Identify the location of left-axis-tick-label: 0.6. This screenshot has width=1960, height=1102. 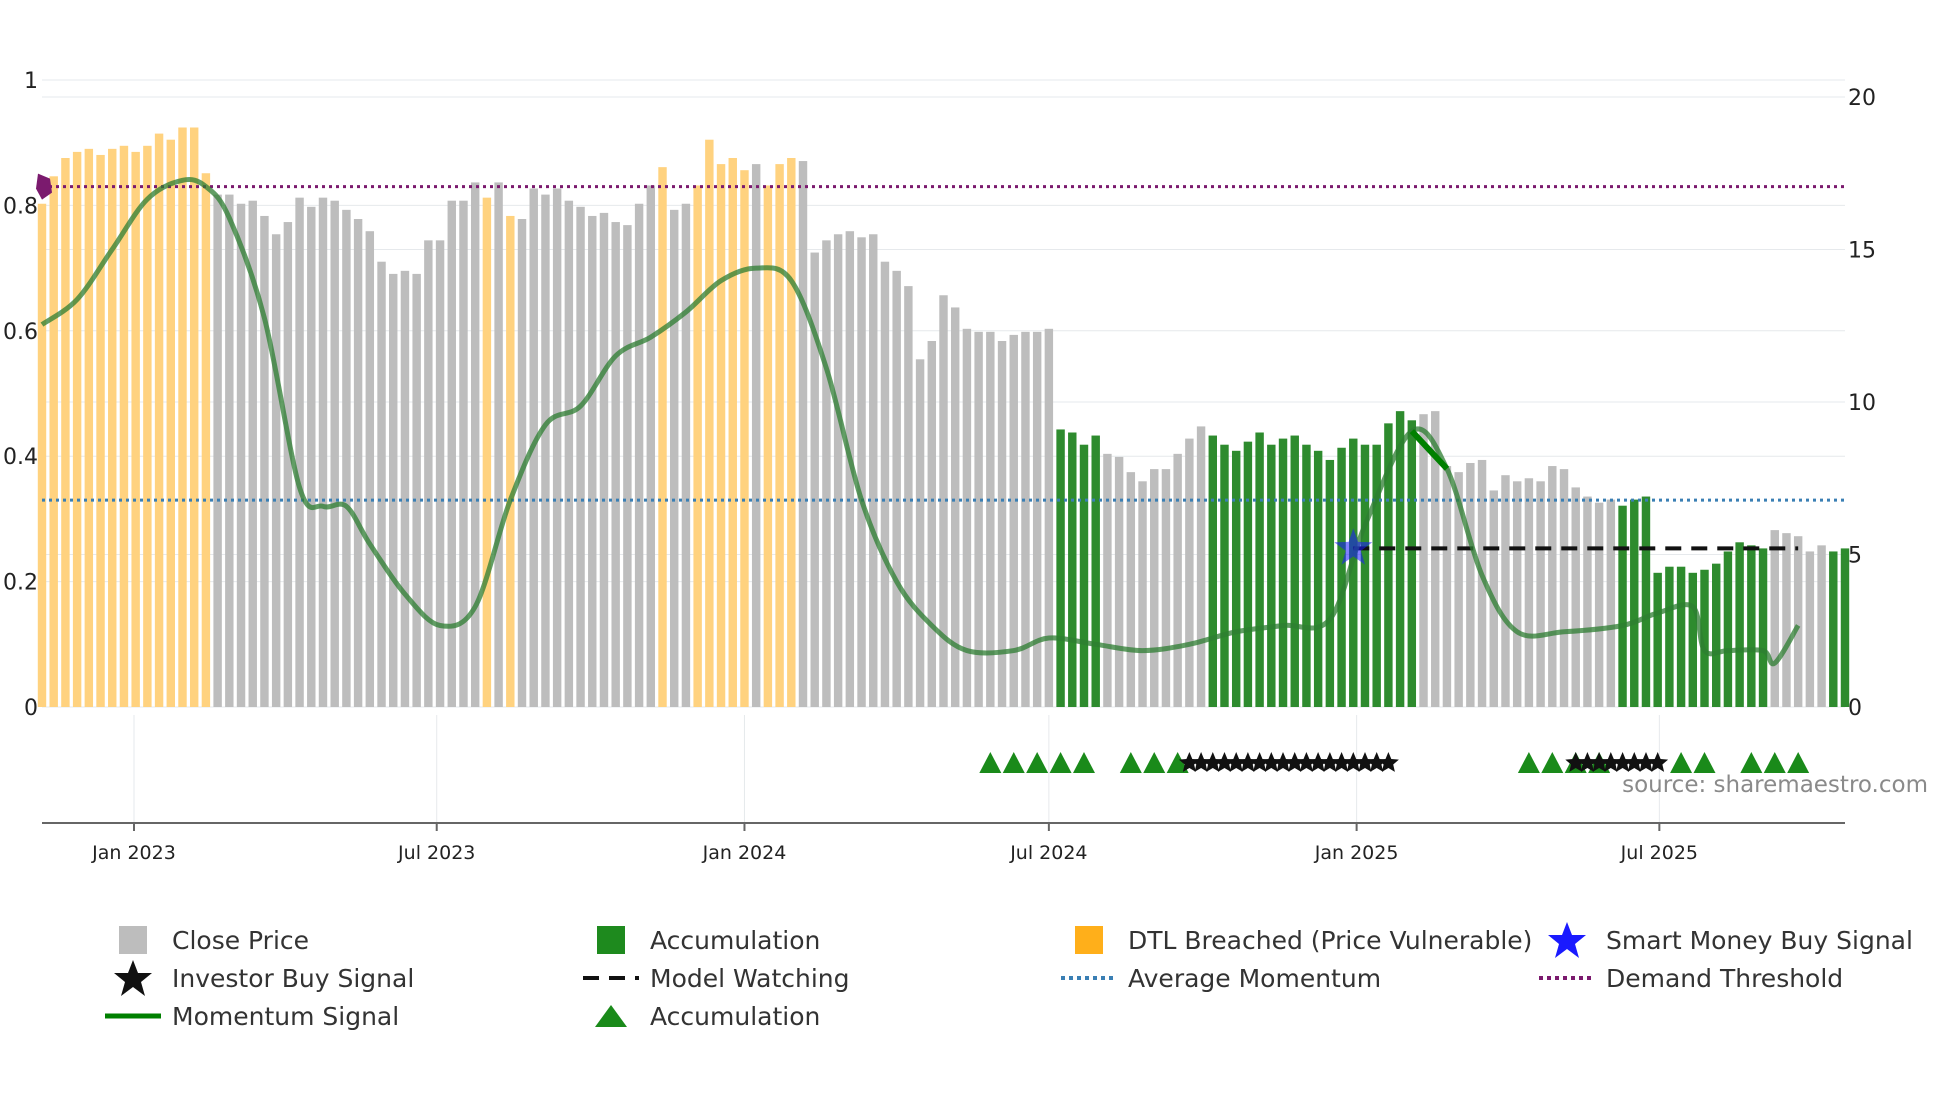
(20, 332).